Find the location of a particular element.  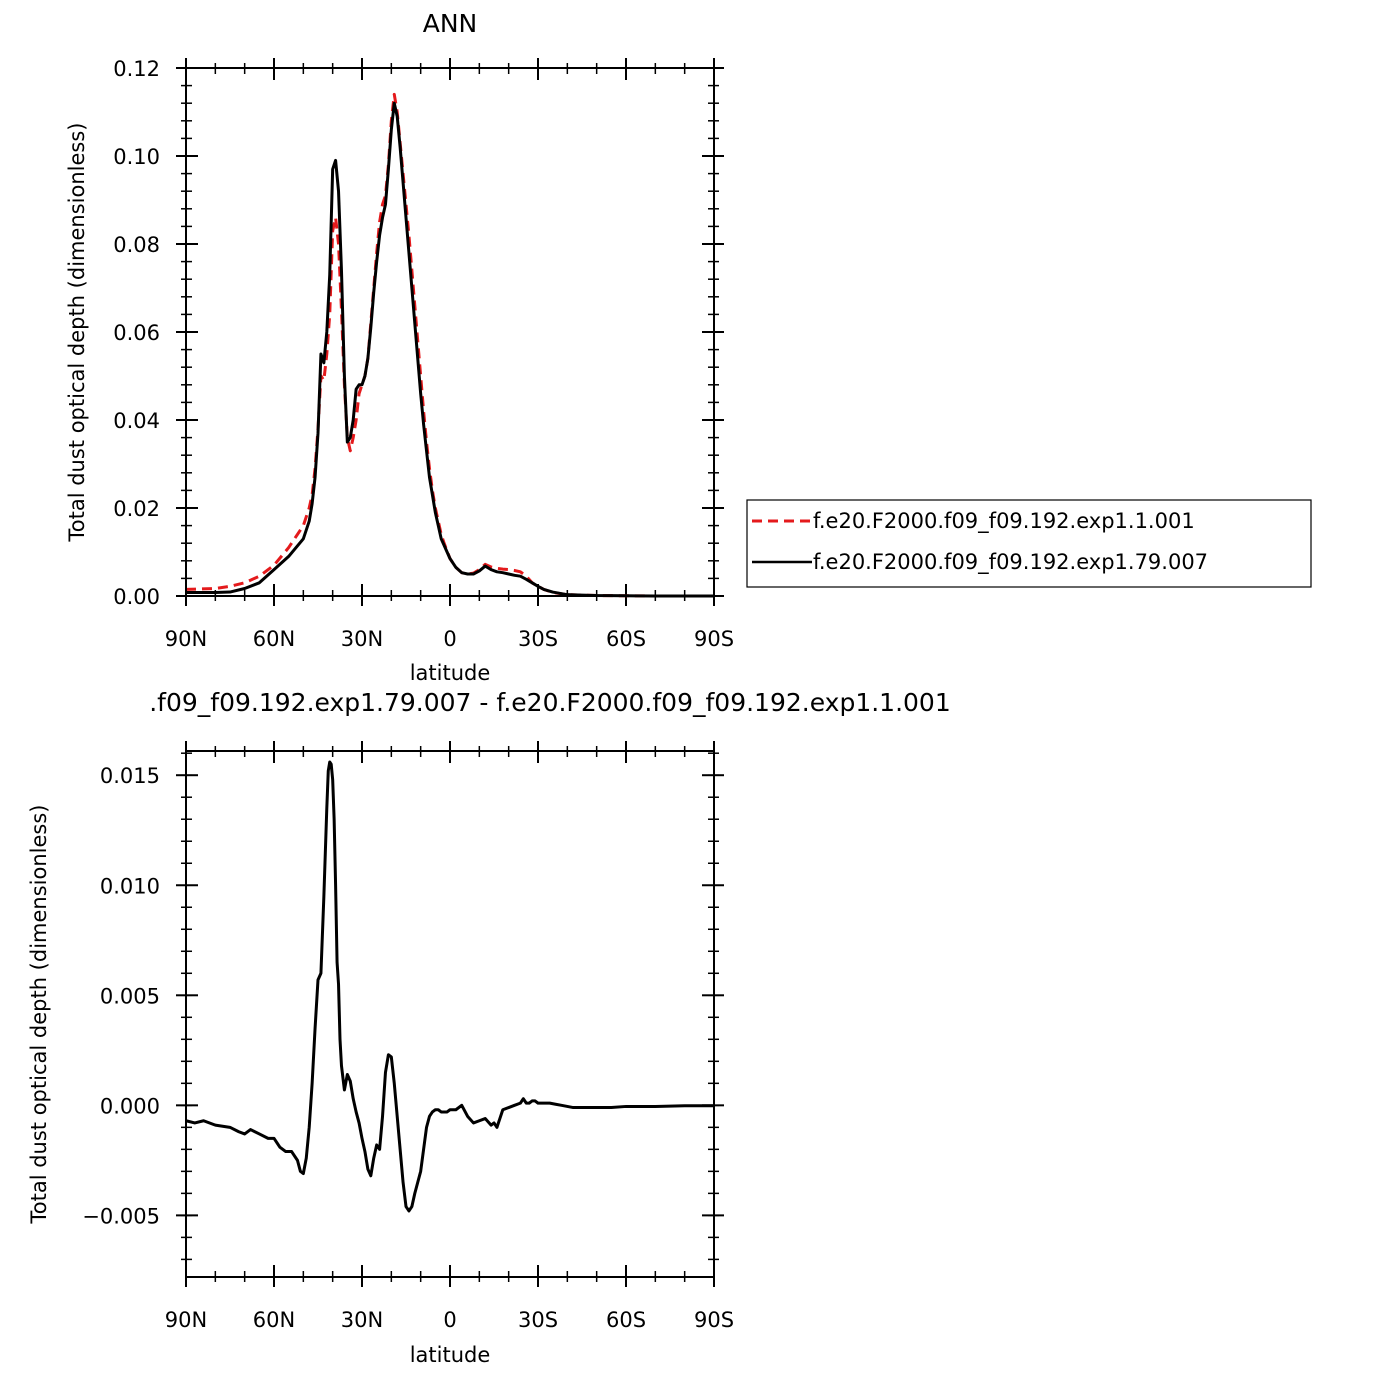

bottom-plot-frame is located at coordinates (450, 1014).